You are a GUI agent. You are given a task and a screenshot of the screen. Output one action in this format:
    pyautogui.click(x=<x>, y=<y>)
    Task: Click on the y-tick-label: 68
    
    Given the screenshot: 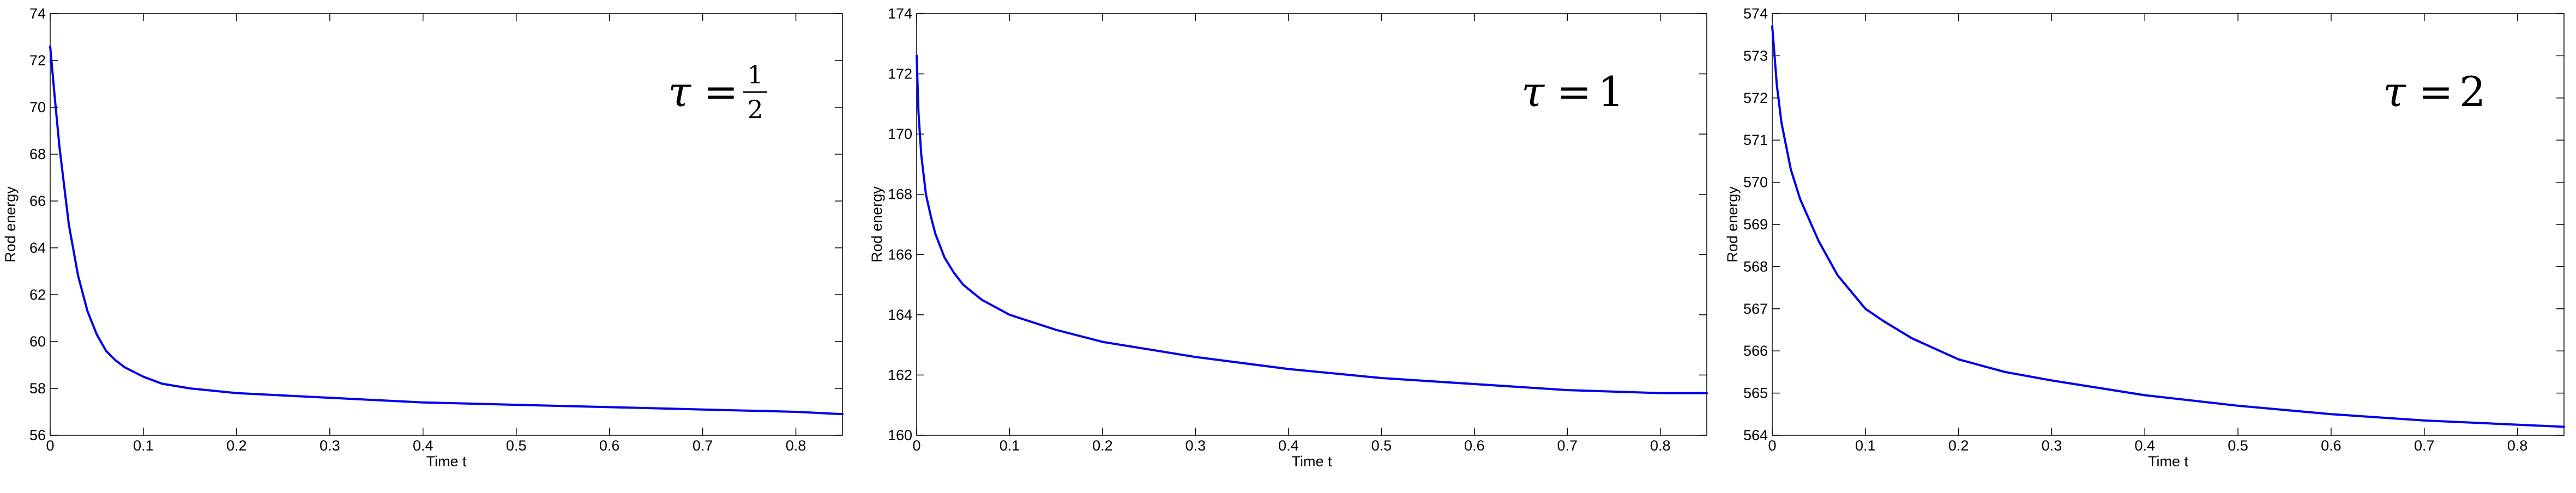 What is the action you would take?
    pyautogui.click(x=37, y=154)
    